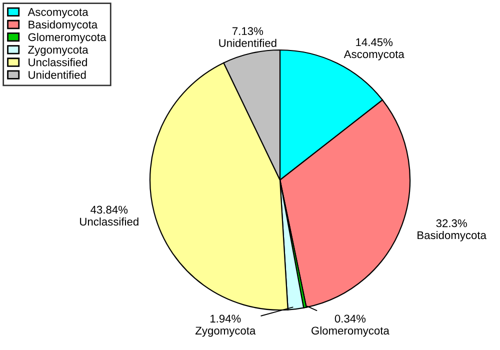 The image size is (500, 350). I want to click on slice-label: Basidomycota, so click(452, 236).